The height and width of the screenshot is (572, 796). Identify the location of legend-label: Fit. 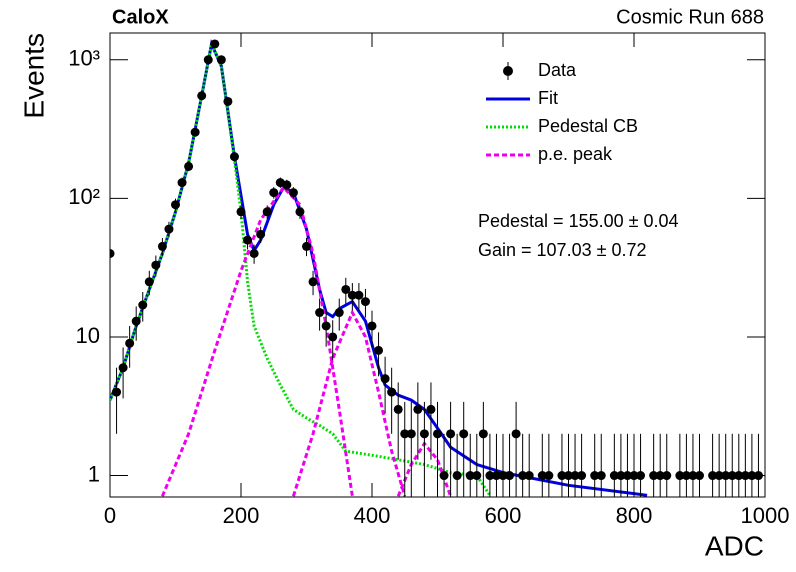
(548, 98).